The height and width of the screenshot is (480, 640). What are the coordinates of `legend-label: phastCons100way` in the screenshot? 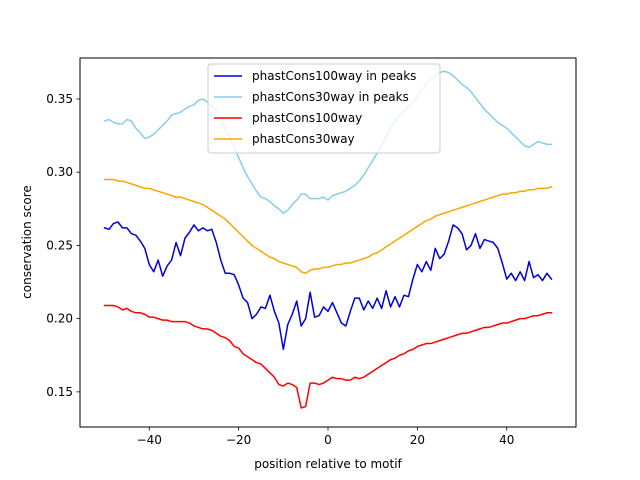 It's located at (307, 118).